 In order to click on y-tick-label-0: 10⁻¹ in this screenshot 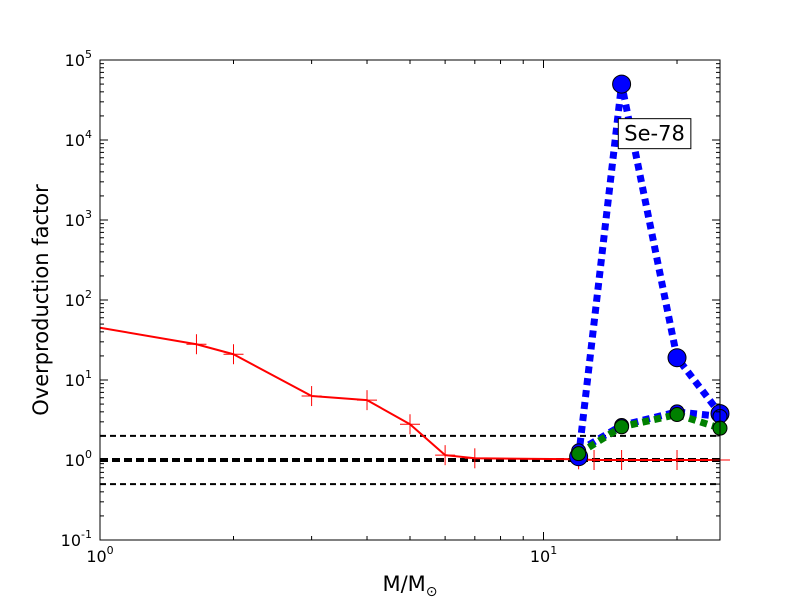, I will do `click(76, 539)`.